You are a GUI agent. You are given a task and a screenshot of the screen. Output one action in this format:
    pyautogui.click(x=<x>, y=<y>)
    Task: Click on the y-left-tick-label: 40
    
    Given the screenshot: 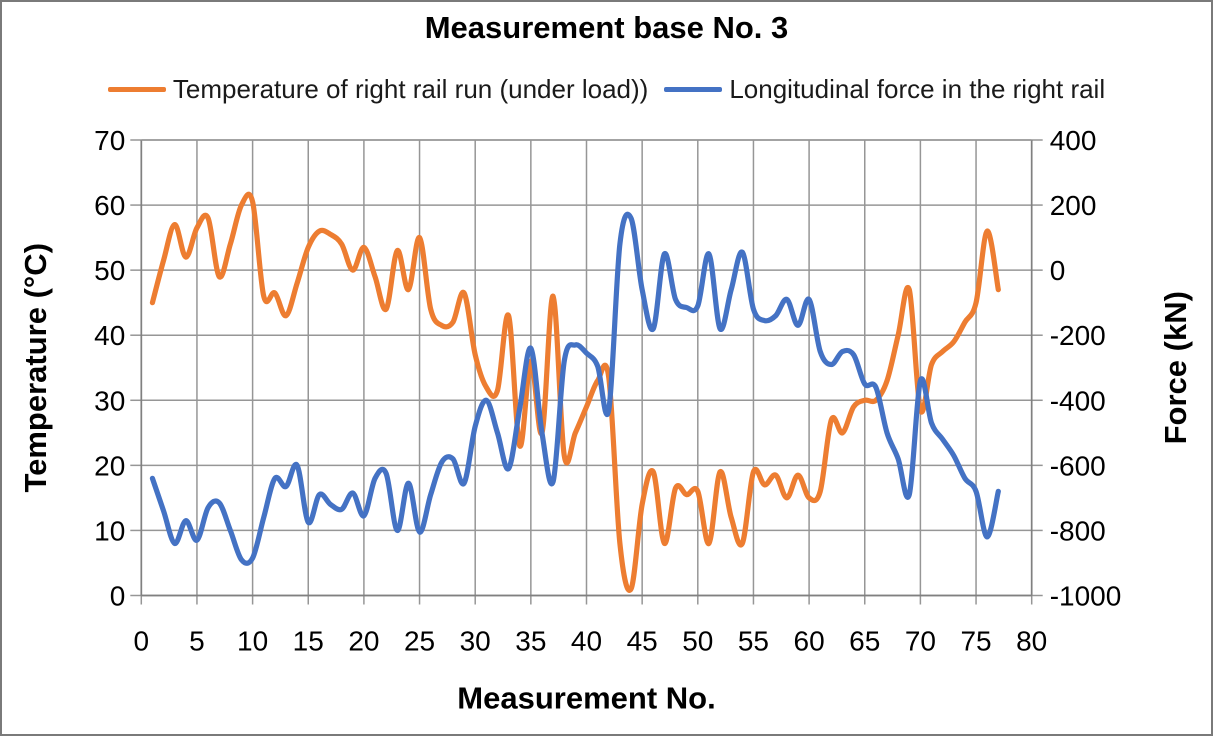 What is the action you would take?
    pyautogui.click(x=109, y=335)
    